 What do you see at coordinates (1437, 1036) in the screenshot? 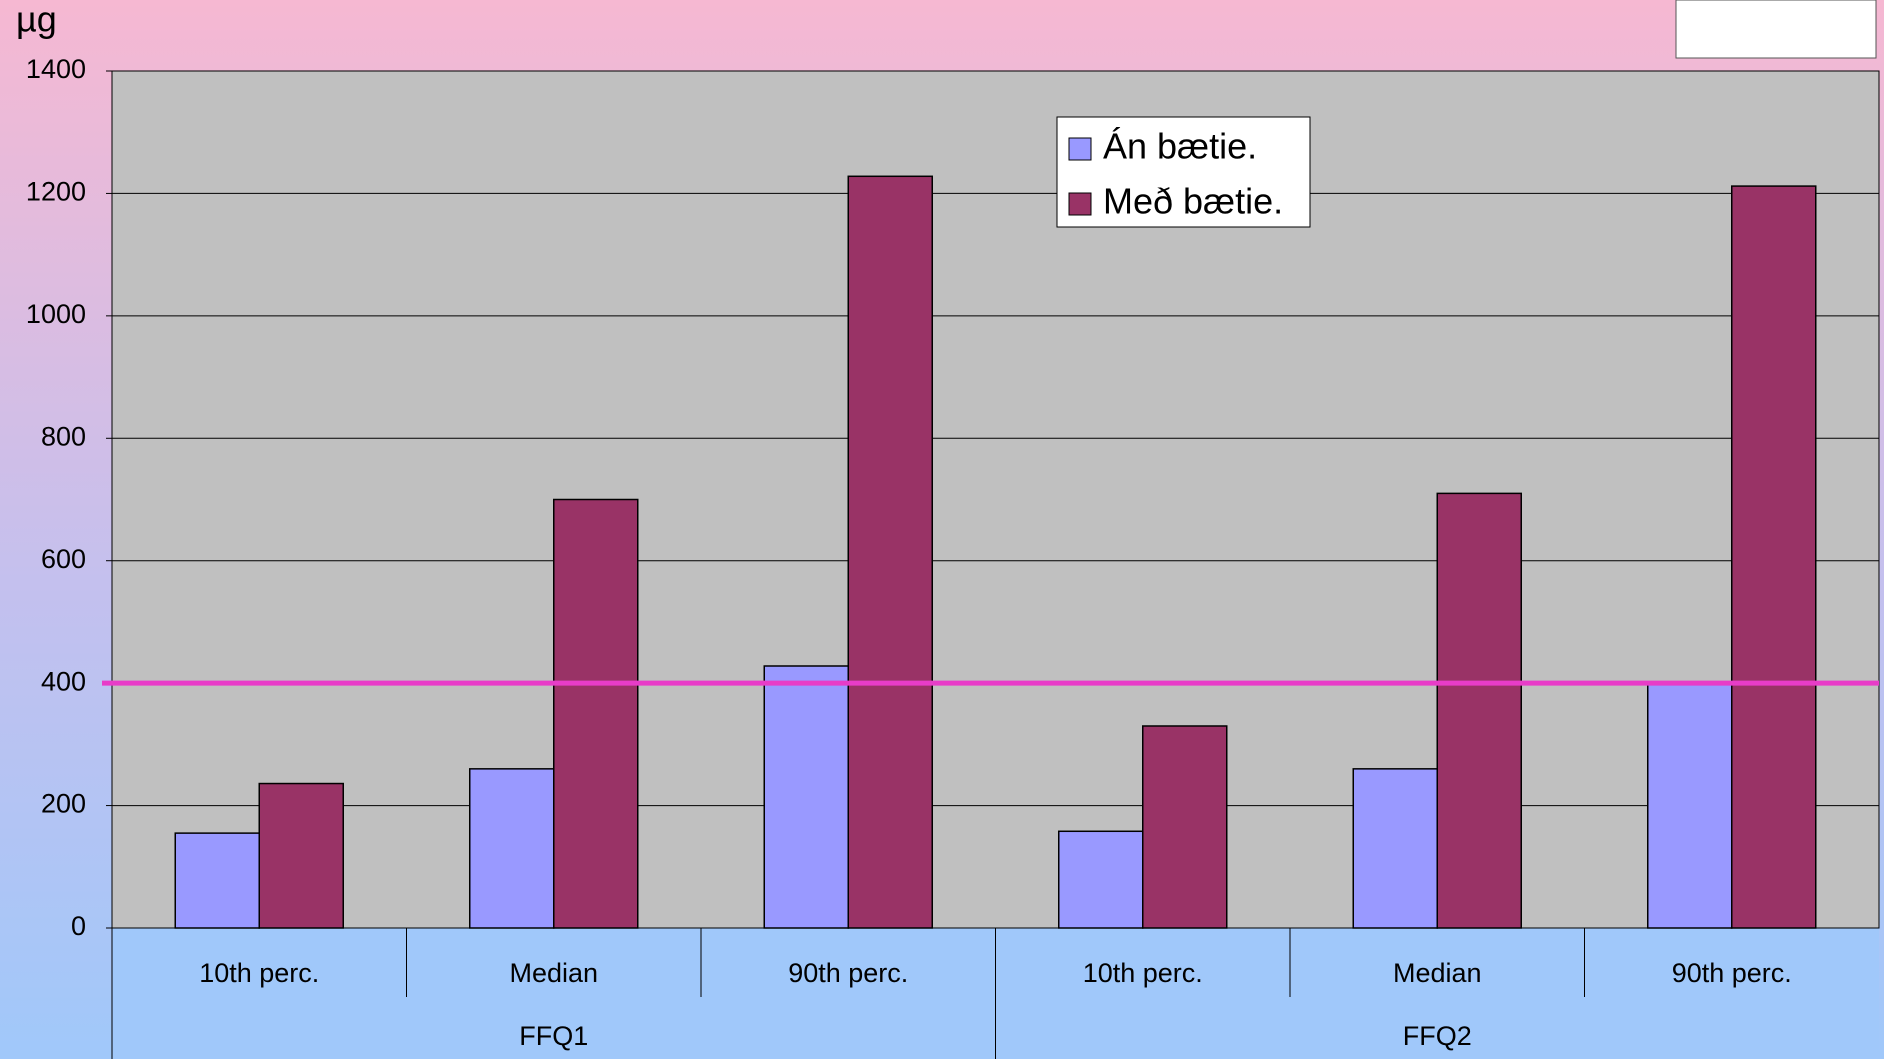
I see `group-label: FFQ2` at bounding box center [1437, 1036].